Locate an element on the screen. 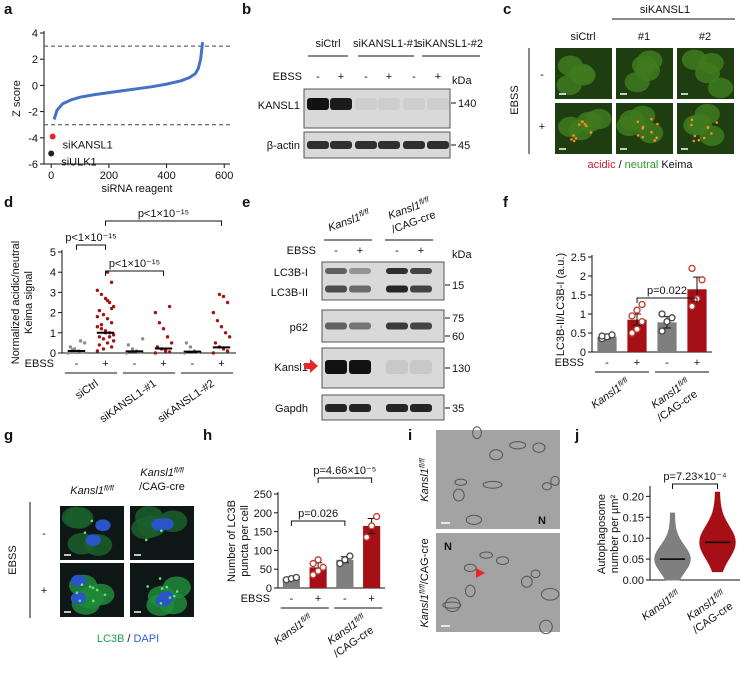 This screenshot has width=741, height=693. row-label: Kansl1fl/fl/CAG-cre is located at coordinates (425, 582).